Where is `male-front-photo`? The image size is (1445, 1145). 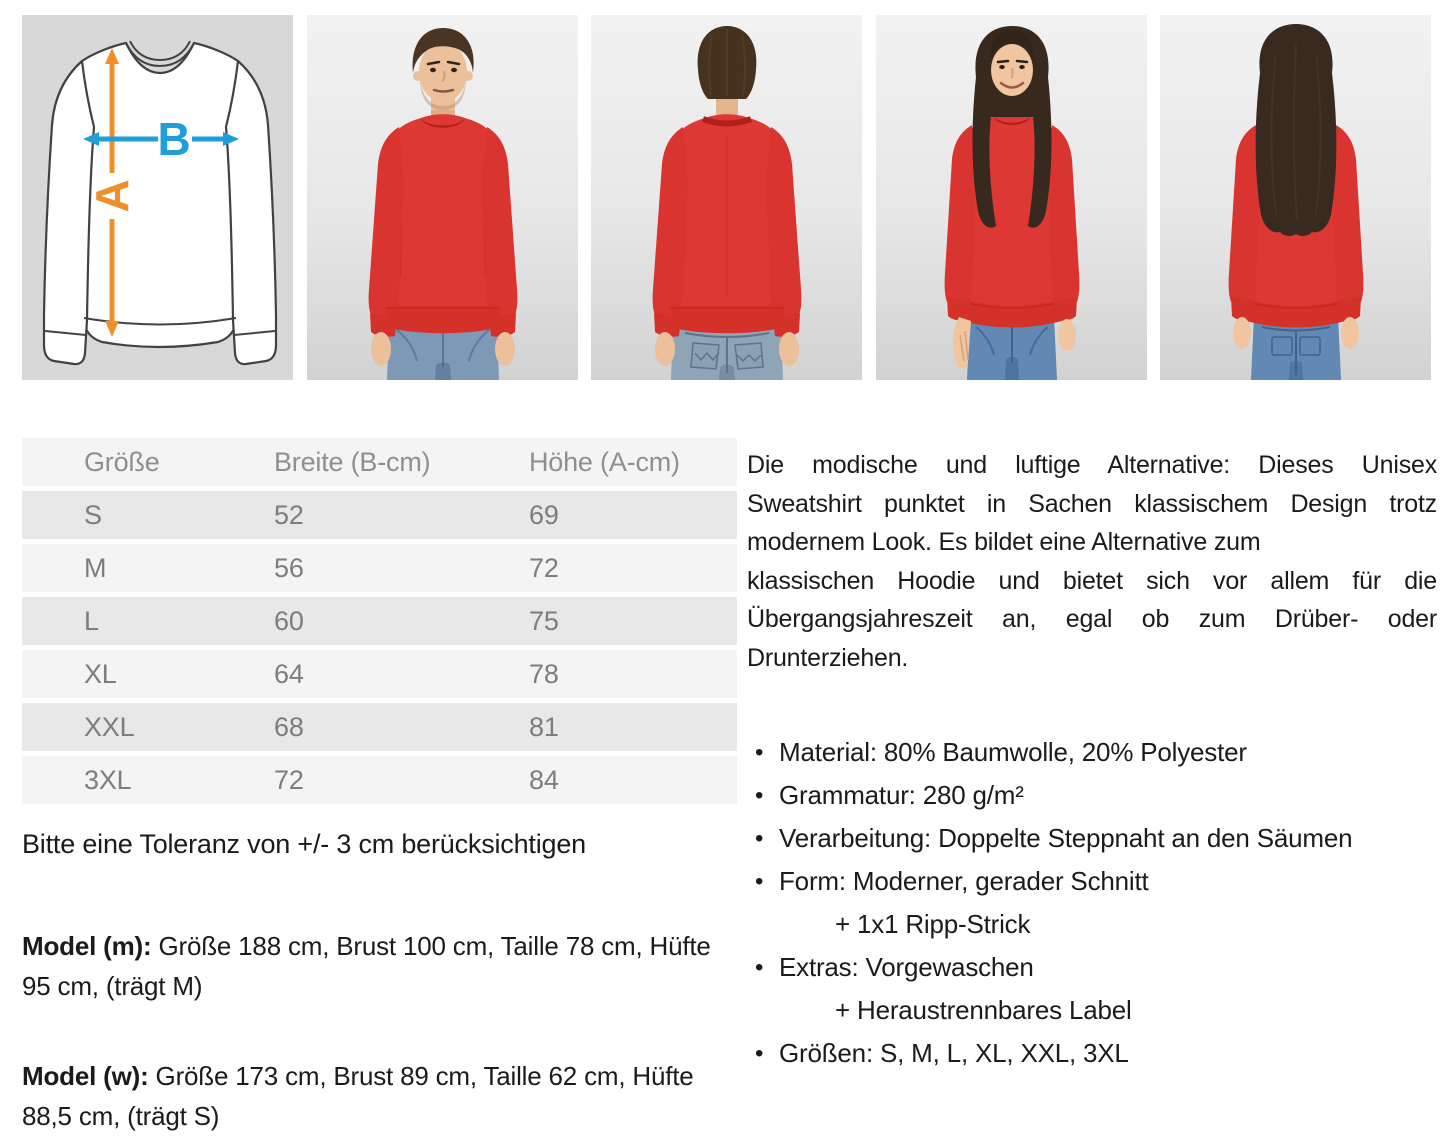
male-front-photo is located at coordinates (442, 197).